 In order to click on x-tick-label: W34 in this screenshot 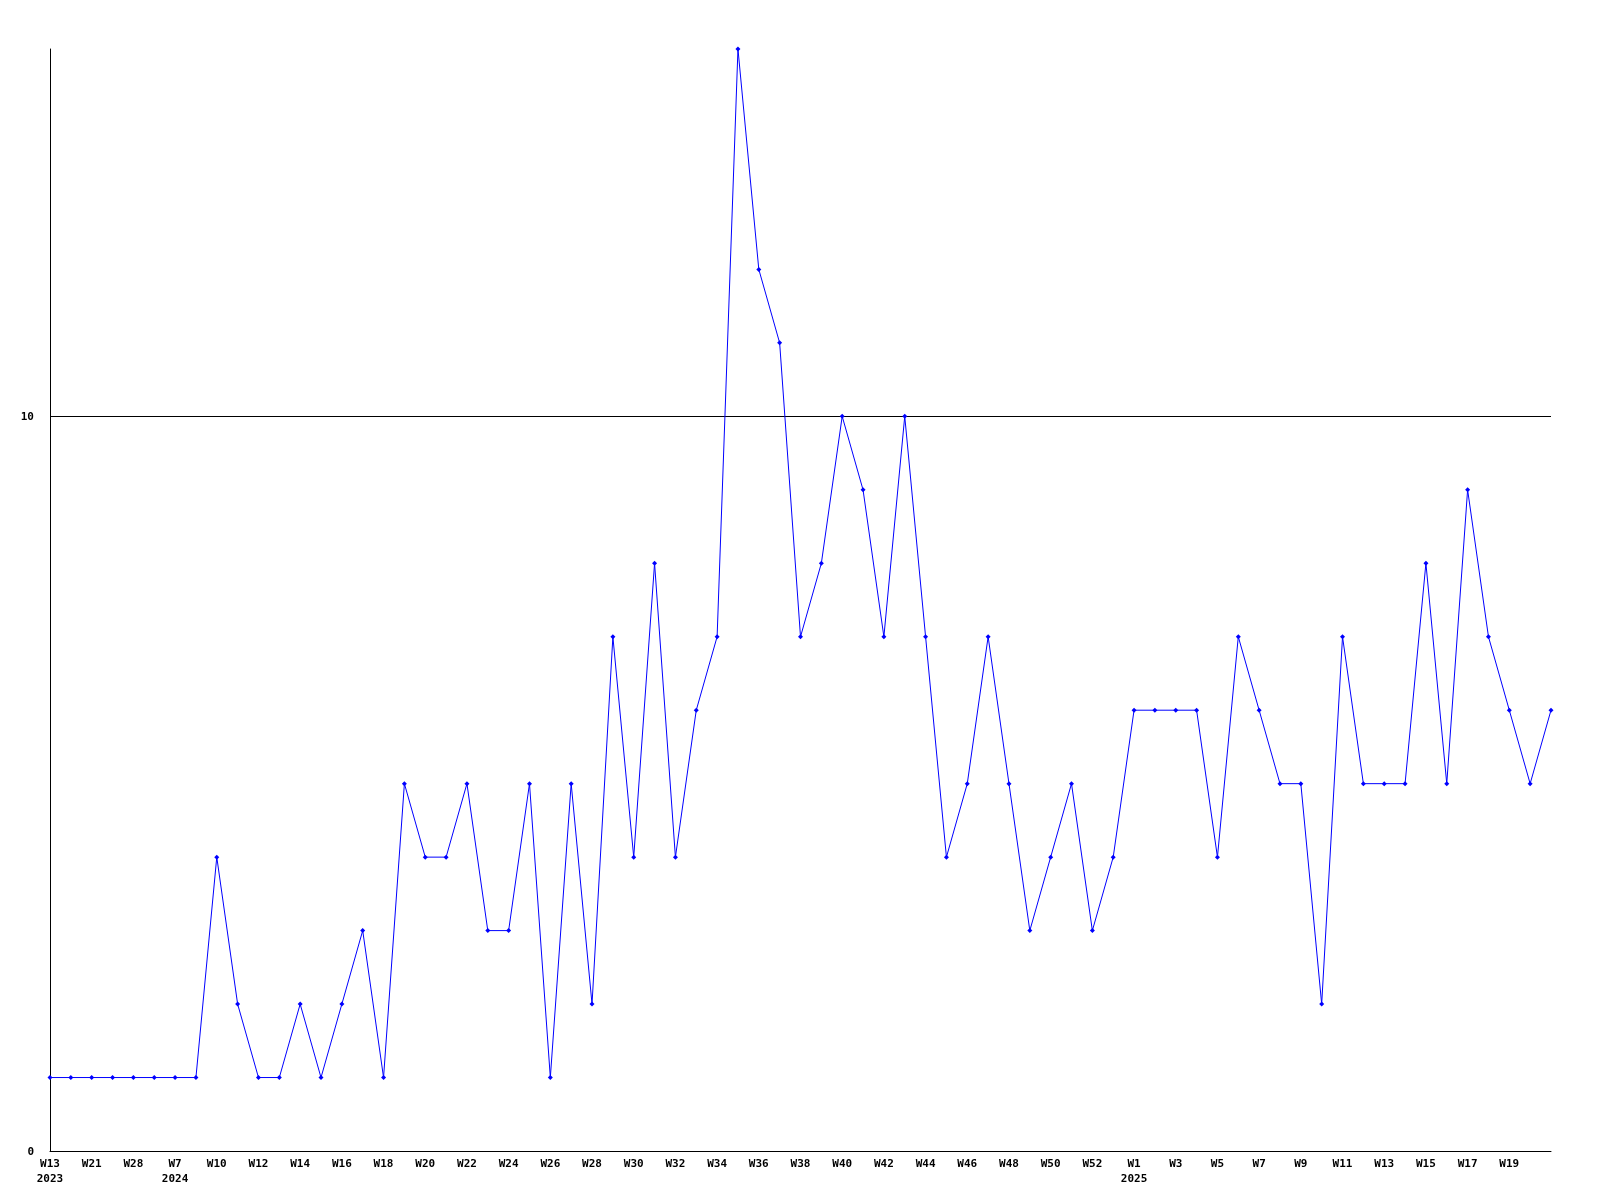, I will do `click(717, 1163)`.